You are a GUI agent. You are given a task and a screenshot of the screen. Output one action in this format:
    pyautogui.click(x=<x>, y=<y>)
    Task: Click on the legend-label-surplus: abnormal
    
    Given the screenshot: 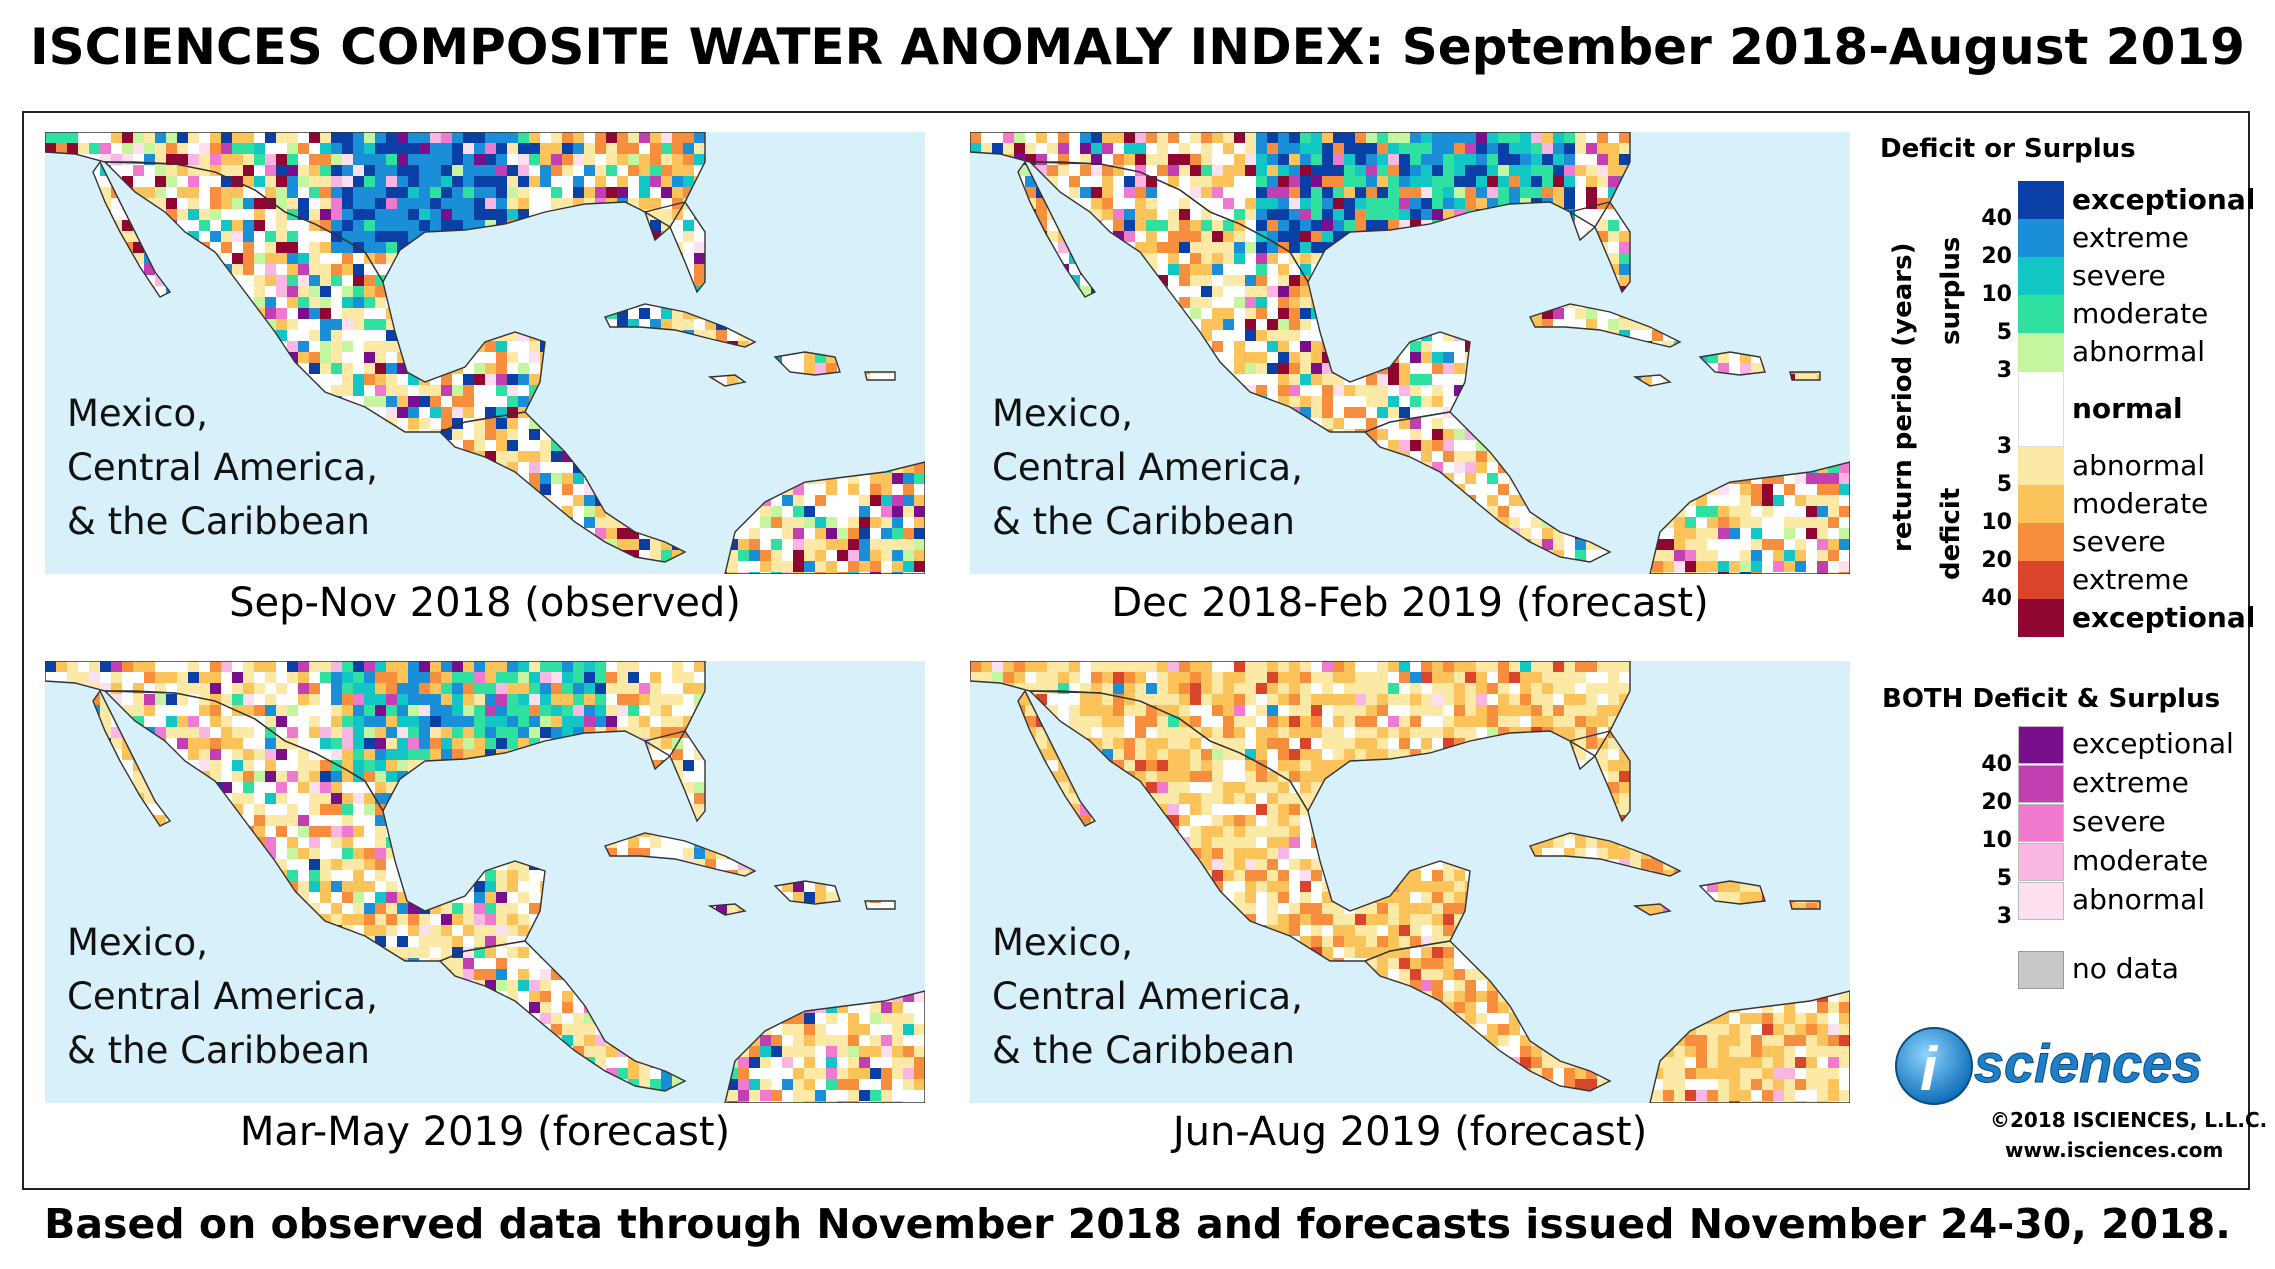 What is the action you would take?
    pyautogui.click(x=2139, y=351)
    